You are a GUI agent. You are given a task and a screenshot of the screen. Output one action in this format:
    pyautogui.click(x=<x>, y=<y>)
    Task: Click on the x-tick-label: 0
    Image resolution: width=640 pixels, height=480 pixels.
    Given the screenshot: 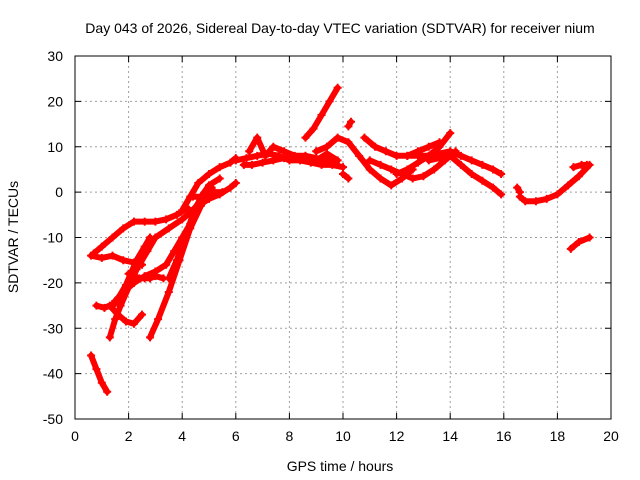 What is the action you would take?
    pyautogui.click(x=75, y=436)
    